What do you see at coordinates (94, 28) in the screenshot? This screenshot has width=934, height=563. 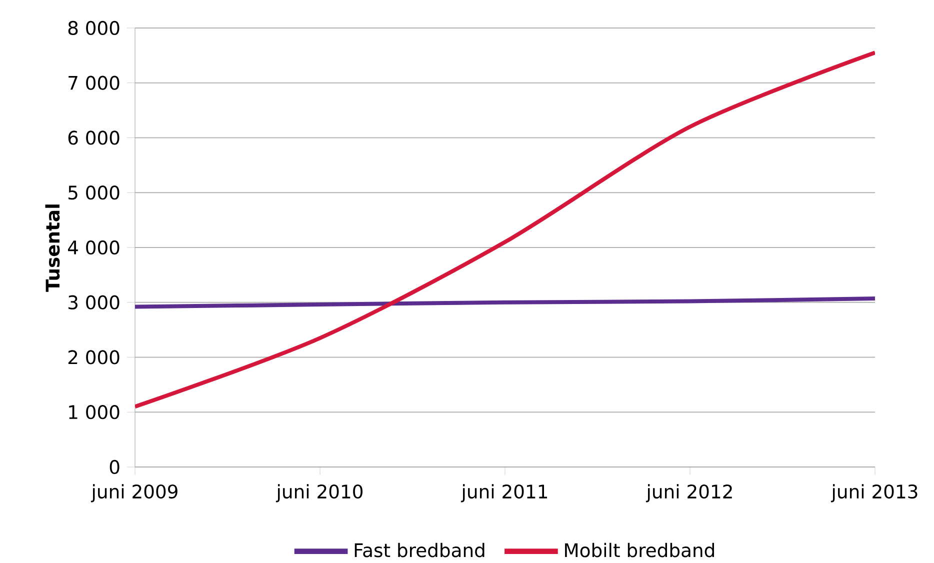 I see `y-tick-label: 8 000` at bounding box center [94, 28].